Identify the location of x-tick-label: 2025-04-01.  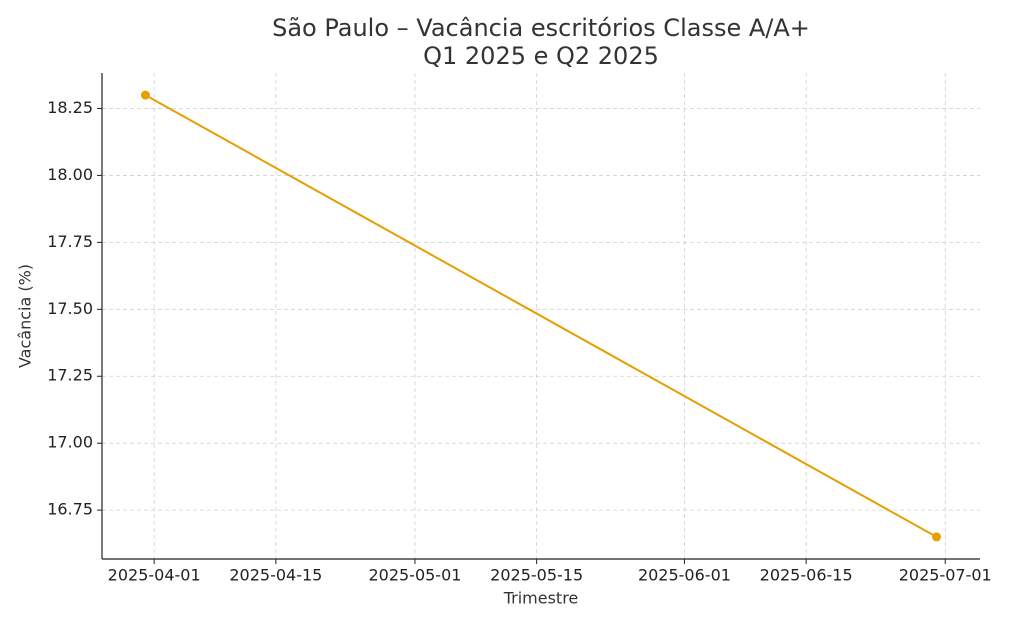
(154, 575).